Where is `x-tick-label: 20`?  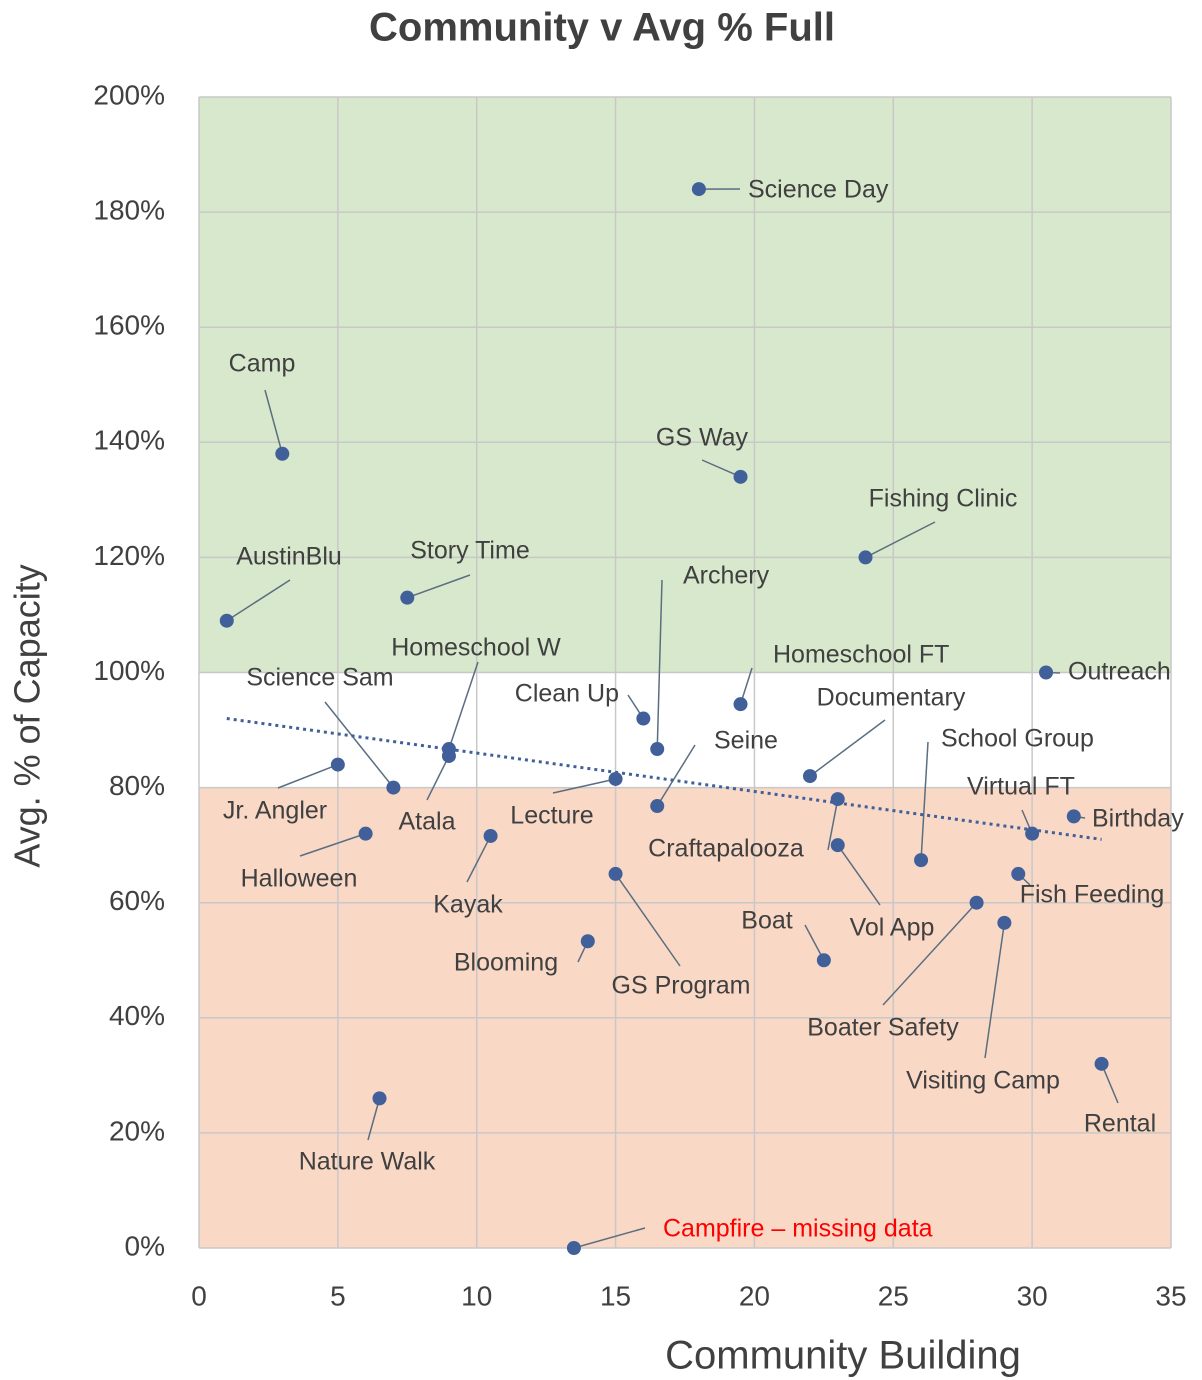 x-tick-label: 20 is located at coordinates (754, 1295).